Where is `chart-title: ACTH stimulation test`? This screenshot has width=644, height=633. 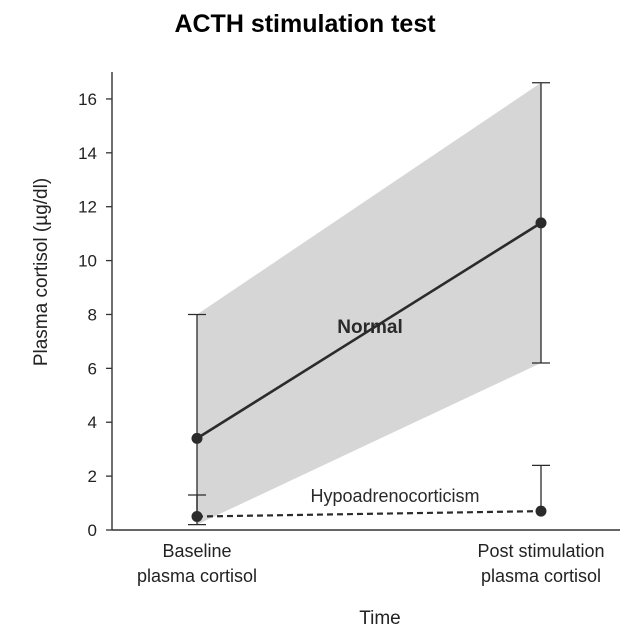 chart-title: ACTH stimulation test is located at coordinates (305, 24).